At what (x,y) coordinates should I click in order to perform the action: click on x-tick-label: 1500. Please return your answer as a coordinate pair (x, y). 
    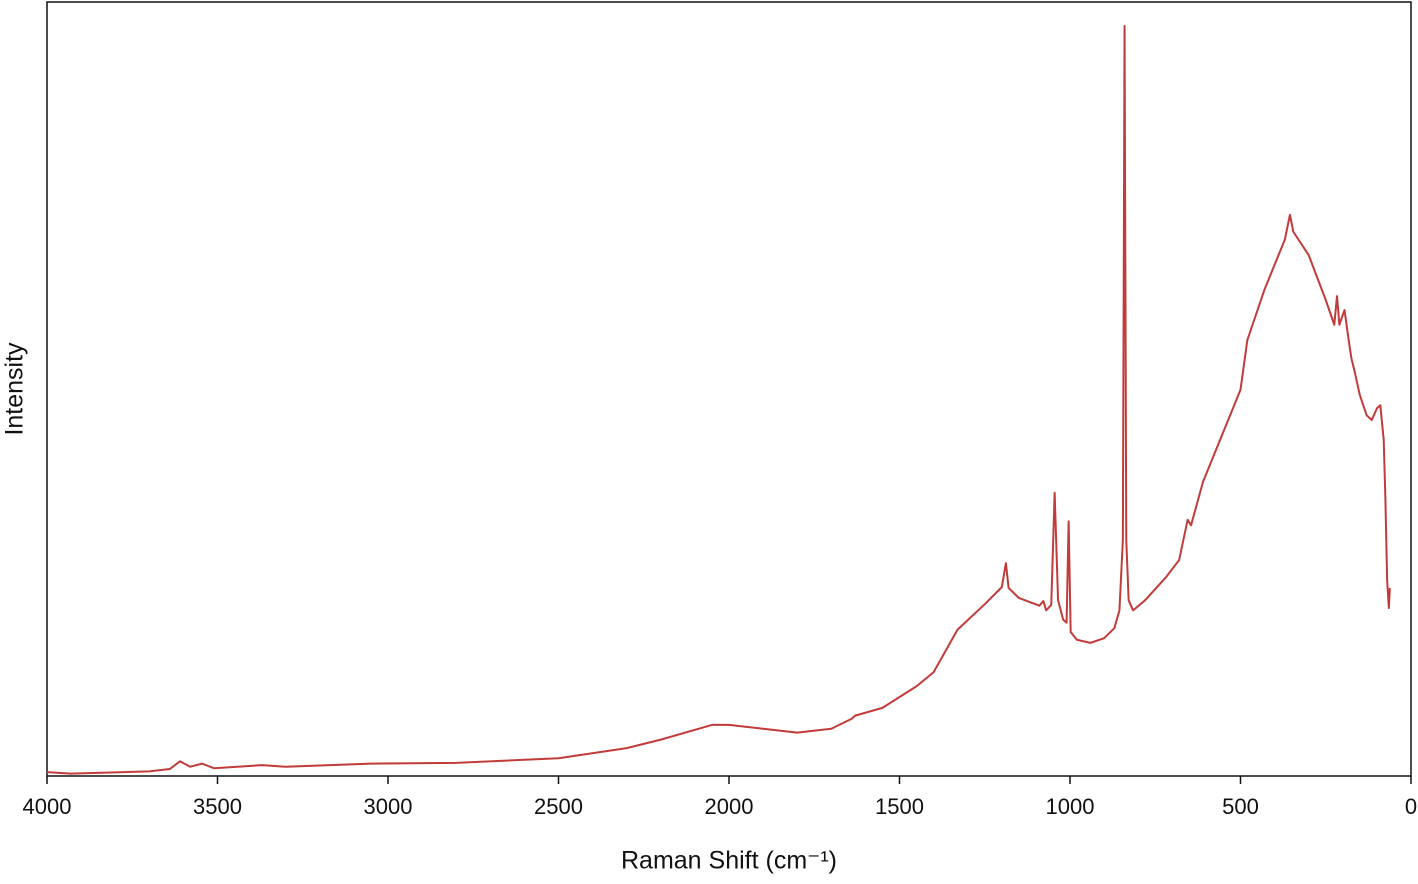
    Looking at the image, I should click on (899, 806).